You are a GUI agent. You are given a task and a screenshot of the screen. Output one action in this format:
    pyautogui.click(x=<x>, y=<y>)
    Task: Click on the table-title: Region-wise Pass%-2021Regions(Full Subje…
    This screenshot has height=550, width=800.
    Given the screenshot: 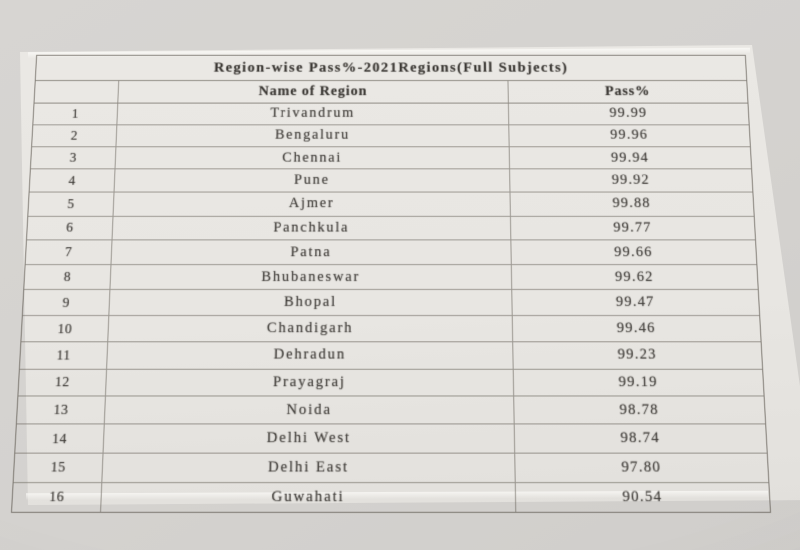 What is the action you would take?
    pyautogui.click(x=391, y=67)
    